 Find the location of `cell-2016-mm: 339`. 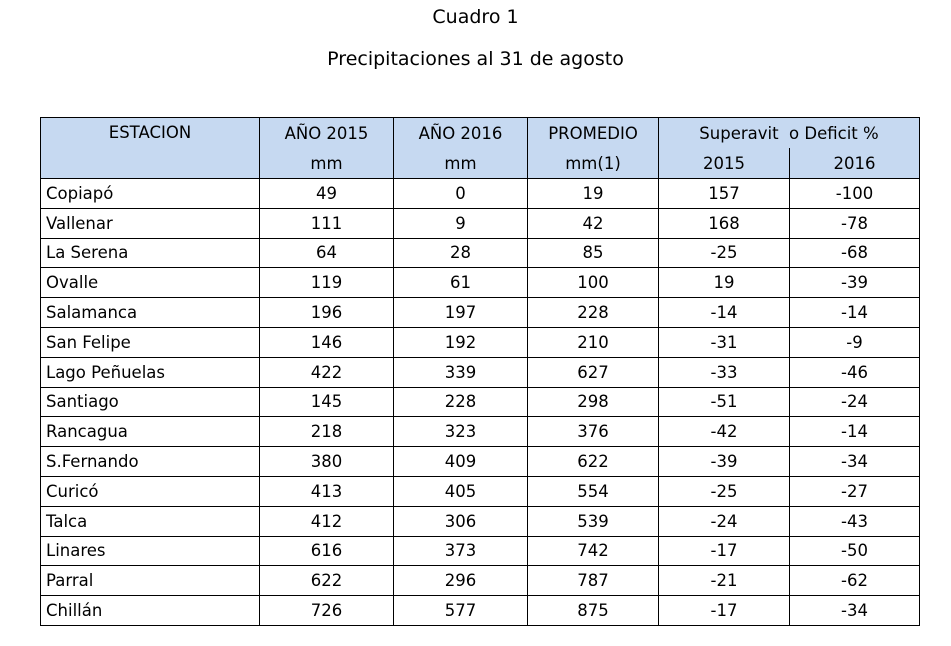

cell-2016-mm: 339 is located at coordinates (460, 372).